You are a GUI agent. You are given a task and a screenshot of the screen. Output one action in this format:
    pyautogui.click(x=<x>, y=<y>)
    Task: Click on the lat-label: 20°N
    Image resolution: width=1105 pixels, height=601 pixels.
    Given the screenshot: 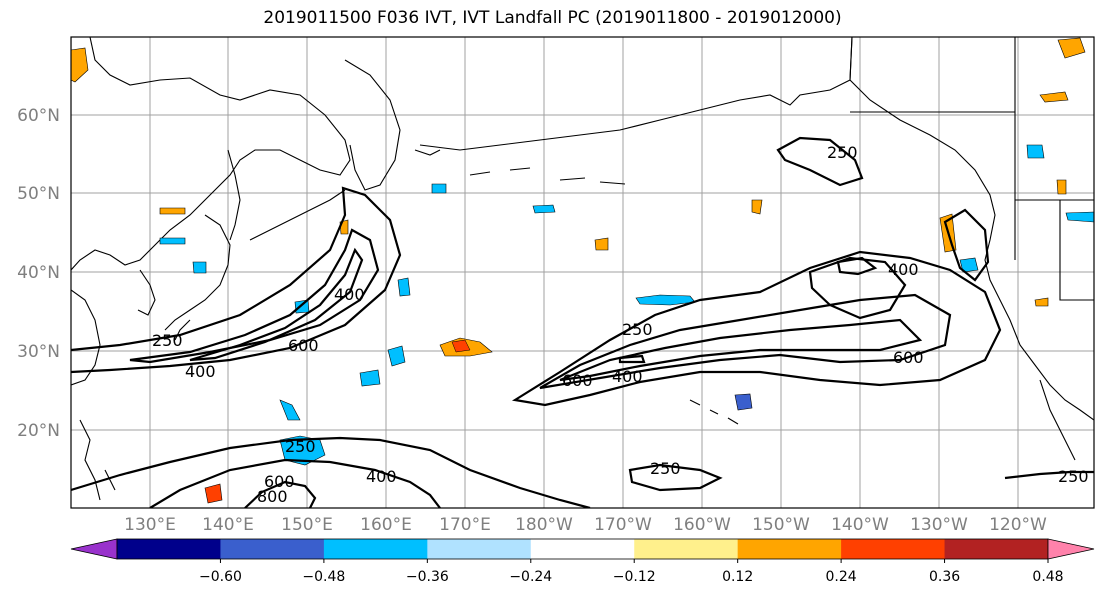 What is the action you would take?
    pyautogui.click(x=38, y=431)
    